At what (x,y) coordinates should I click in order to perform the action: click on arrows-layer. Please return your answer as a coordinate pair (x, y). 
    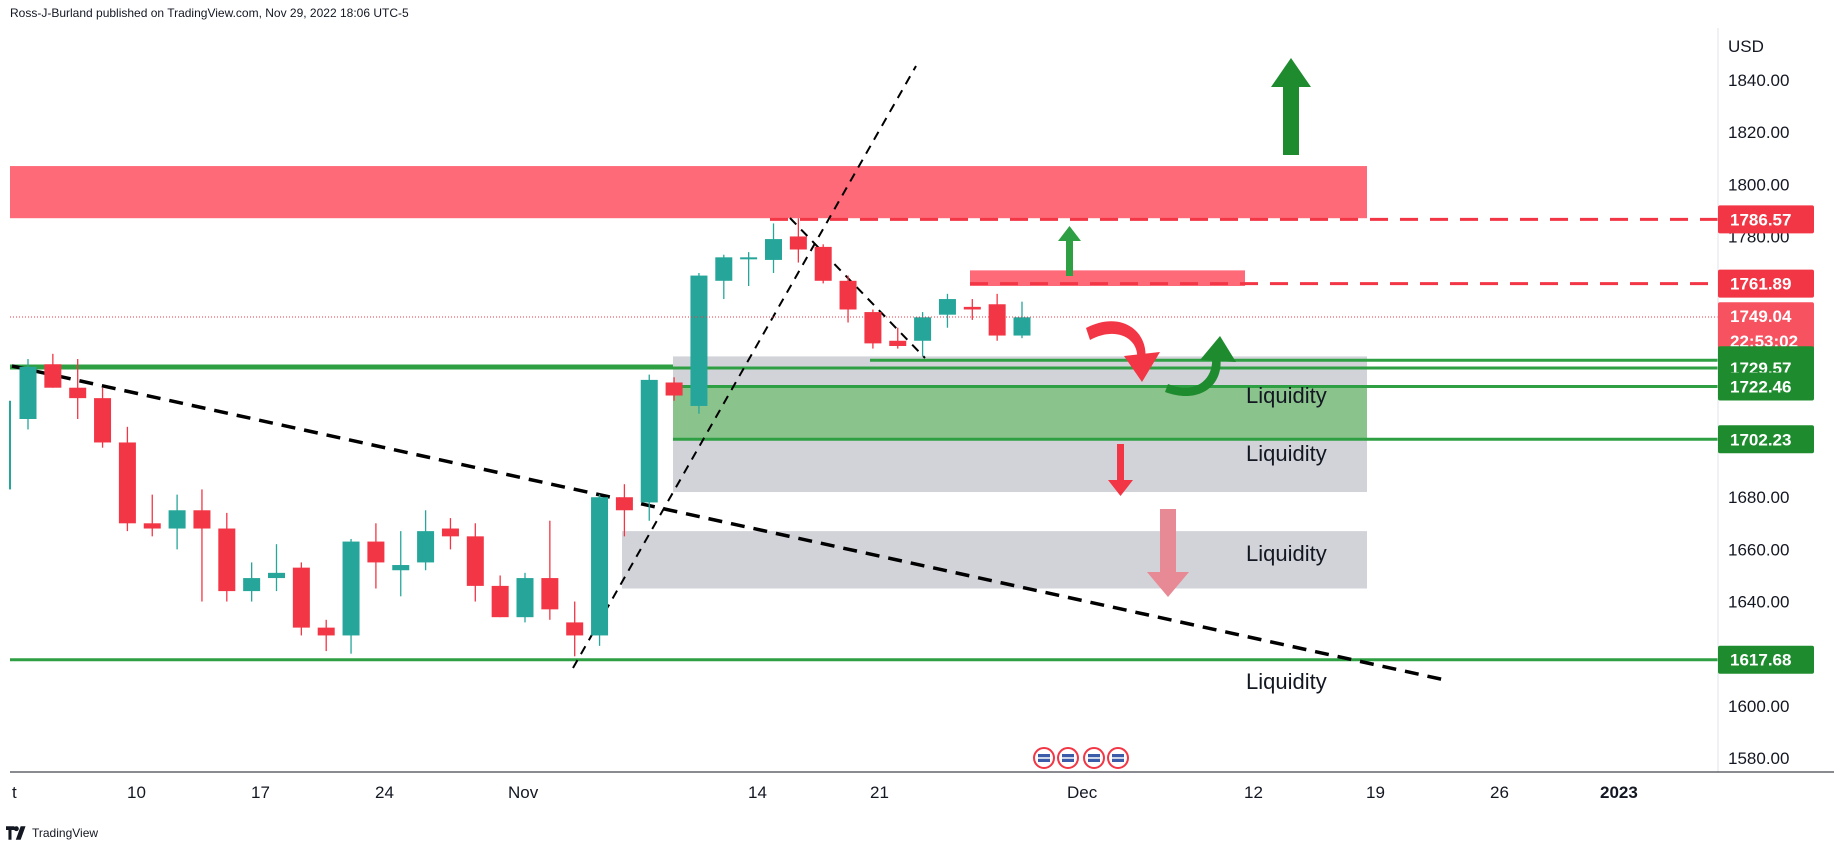
    Looking at the image, I should click on (1184, 327).